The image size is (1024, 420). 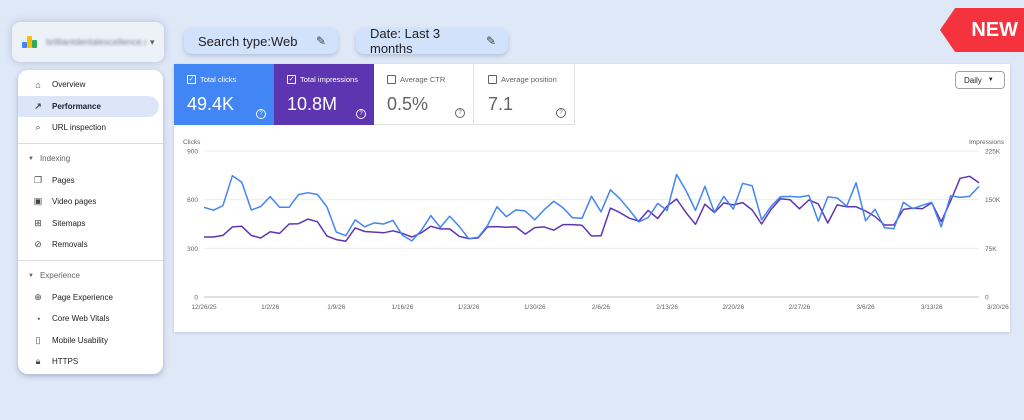 What do you see at coordinates (38, 127) in the screenshot?
I see `search-icon: ⌕` at bounding box center [38, 127].